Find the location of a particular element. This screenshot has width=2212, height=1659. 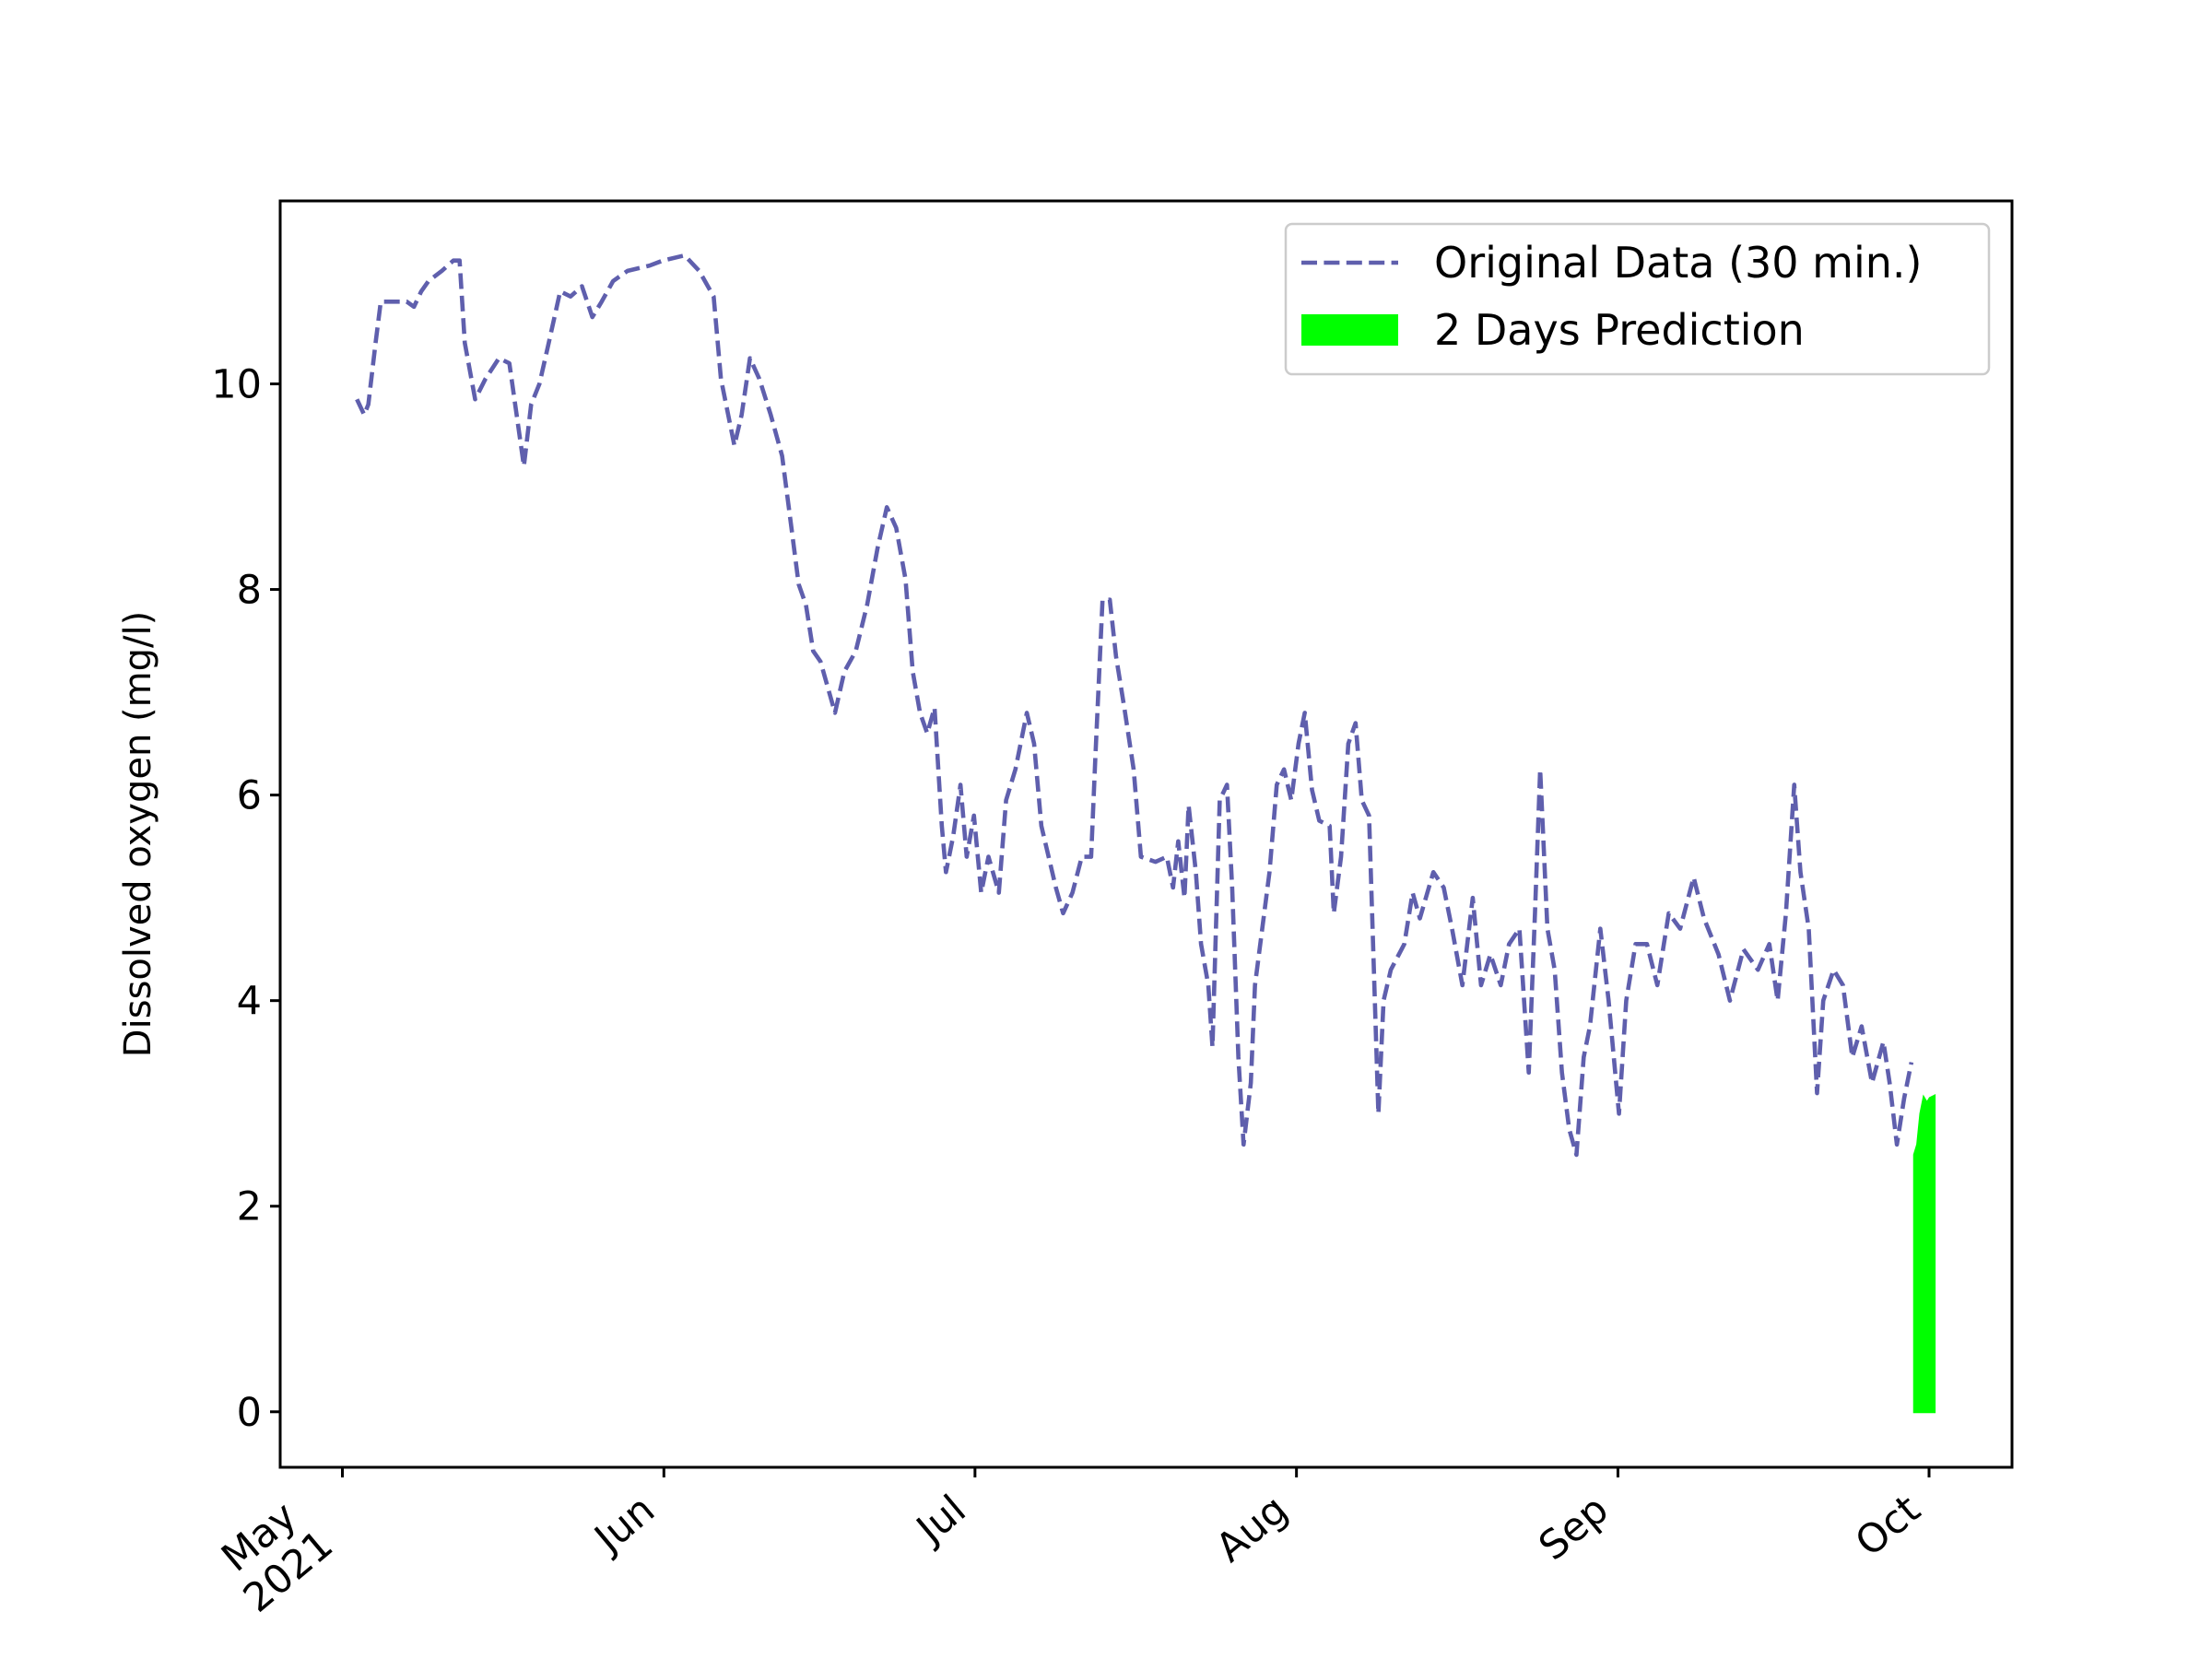

legend-key is located at coordinates (1349, 330).